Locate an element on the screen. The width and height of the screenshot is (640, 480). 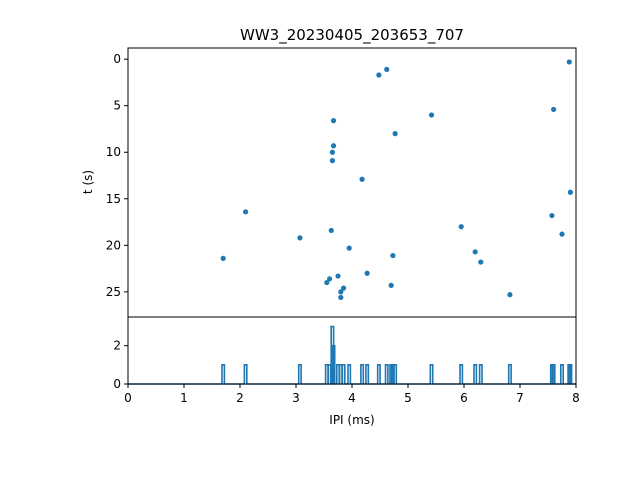
histogram-y-tick-label: 0 is located at coordinates (117, 384).